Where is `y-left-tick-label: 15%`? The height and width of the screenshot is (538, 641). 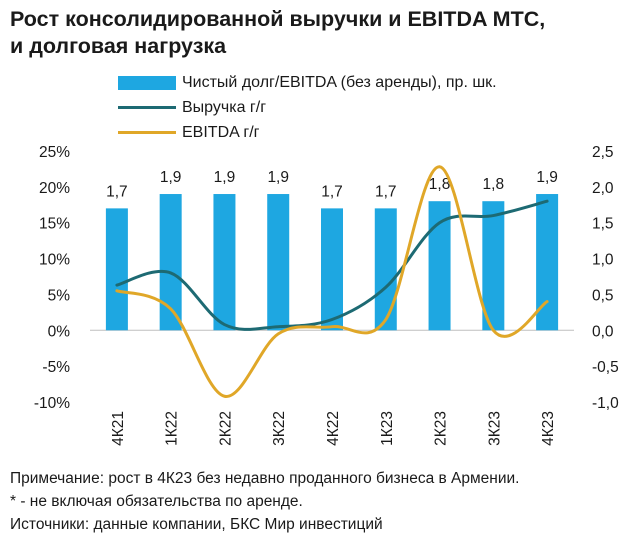 y-left-tick-label: 15% is located at coordinates (54, 224).